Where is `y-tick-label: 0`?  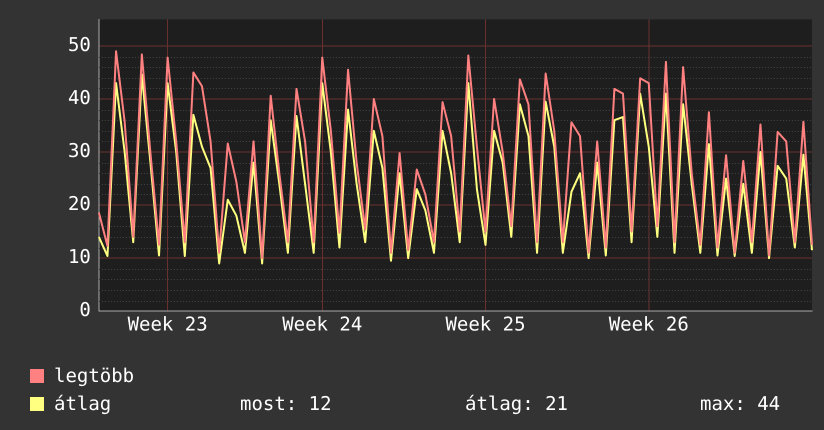 y-tick-label: 0 is located at coordinates (85, 310).